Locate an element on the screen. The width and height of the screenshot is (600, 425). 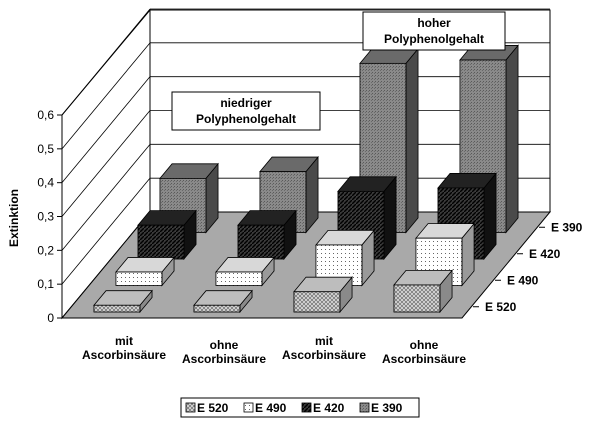
annotation-high-line1: hoher is located at coordinates (434, 23).